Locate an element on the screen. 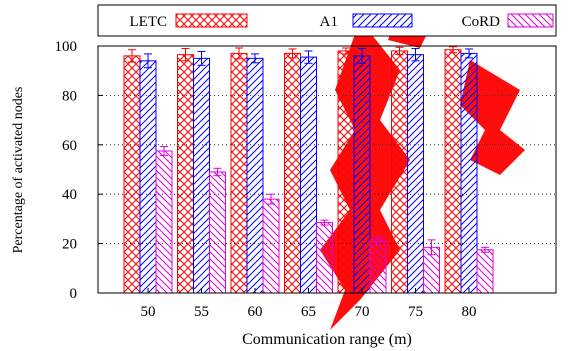 Image resolution: width=571 pixels, height=351 pixels. y-tick-label: 80 is located at coordinates (69, 96).